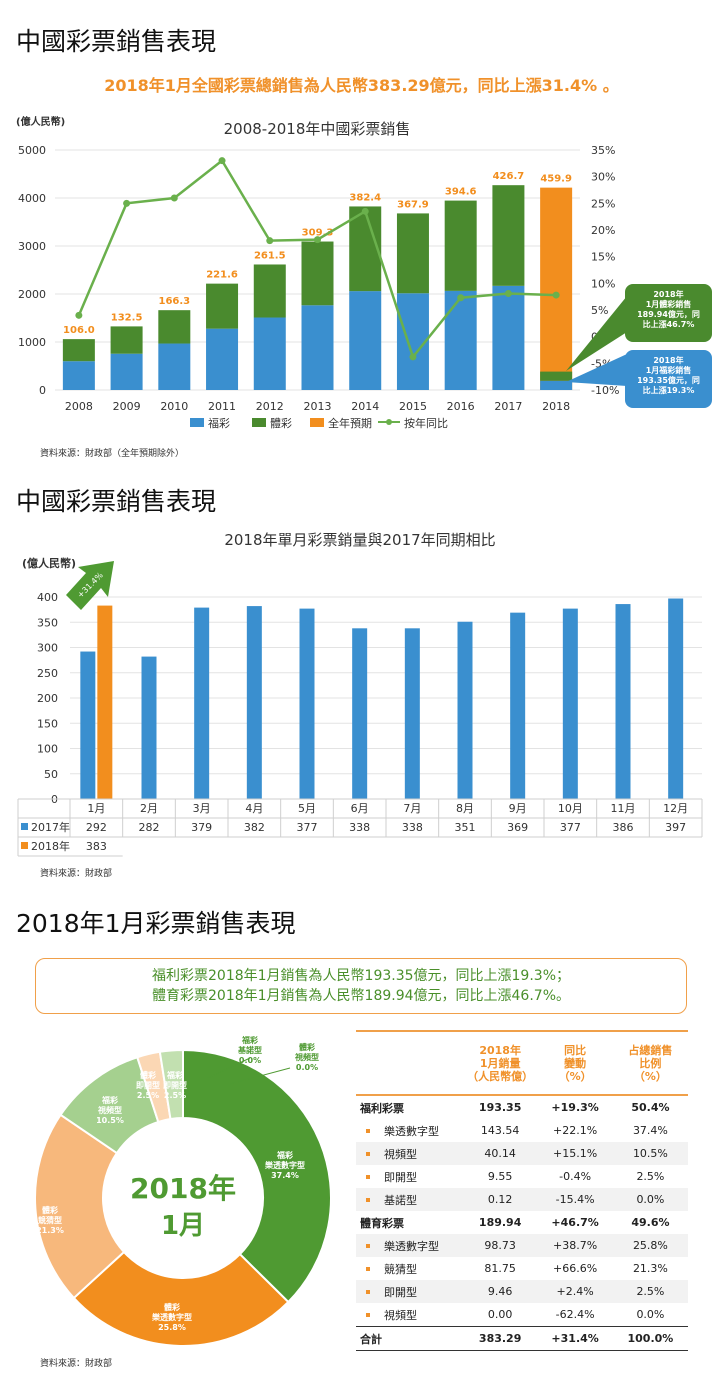  What do you see at coordinates (116, 501) in the screenshot?
I see `section-title-2: 中國彩票銷售表現` at bounding box center [116, 501].